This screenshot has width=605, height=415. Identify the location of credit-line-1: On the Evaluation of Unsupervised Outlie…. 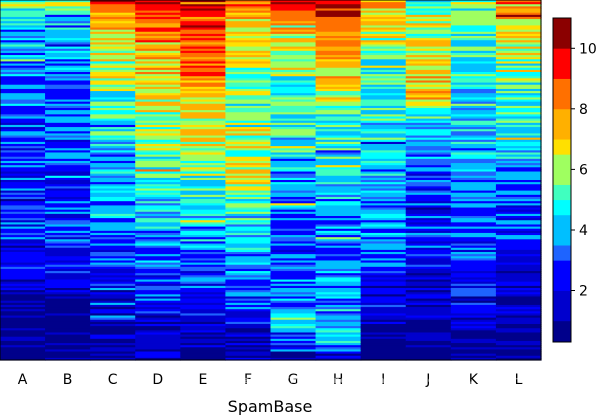
(417, 369).